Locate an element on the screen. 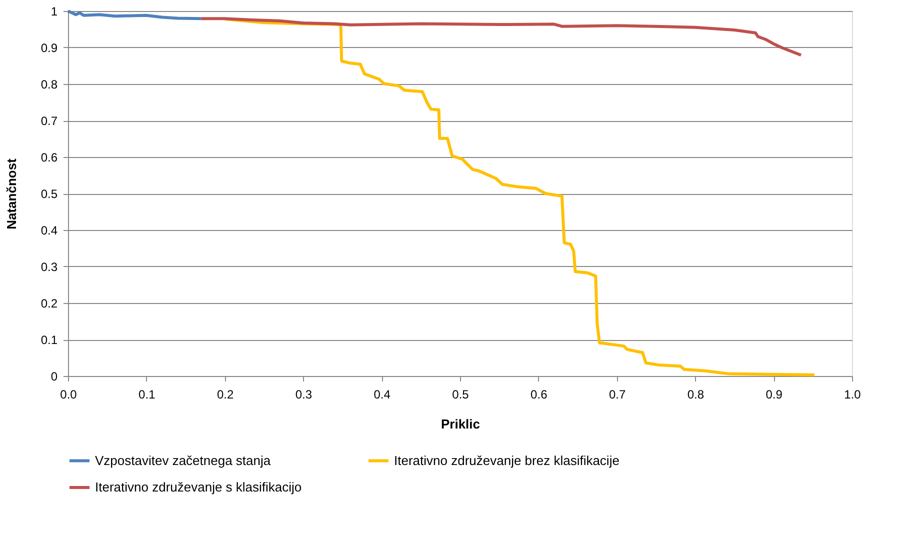 The width and height of the screenshot is (905, 552). y-tick-label: 0.4 is located at coordinates (49, 231).